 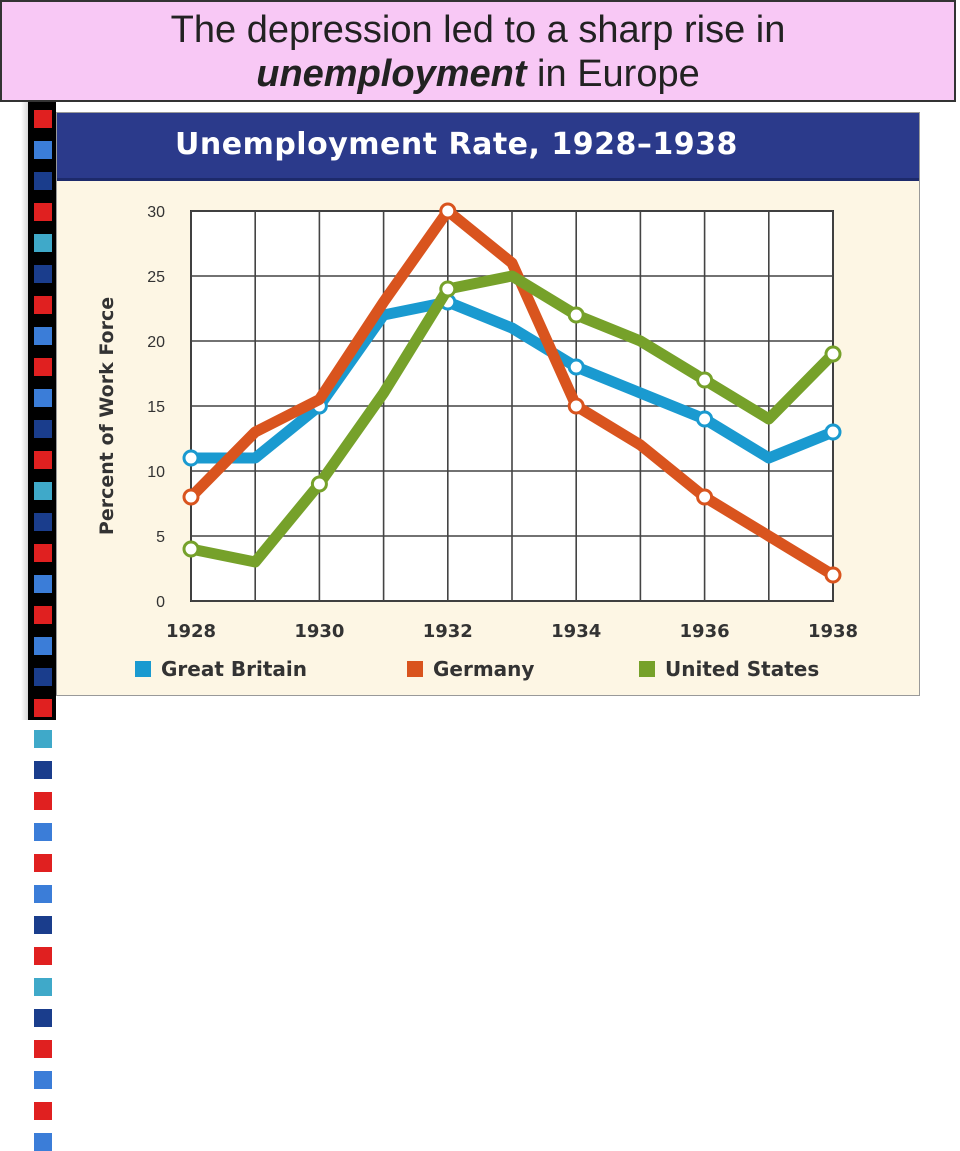 I want to click on y-tick-label: 10, so click(x=156, y=472).